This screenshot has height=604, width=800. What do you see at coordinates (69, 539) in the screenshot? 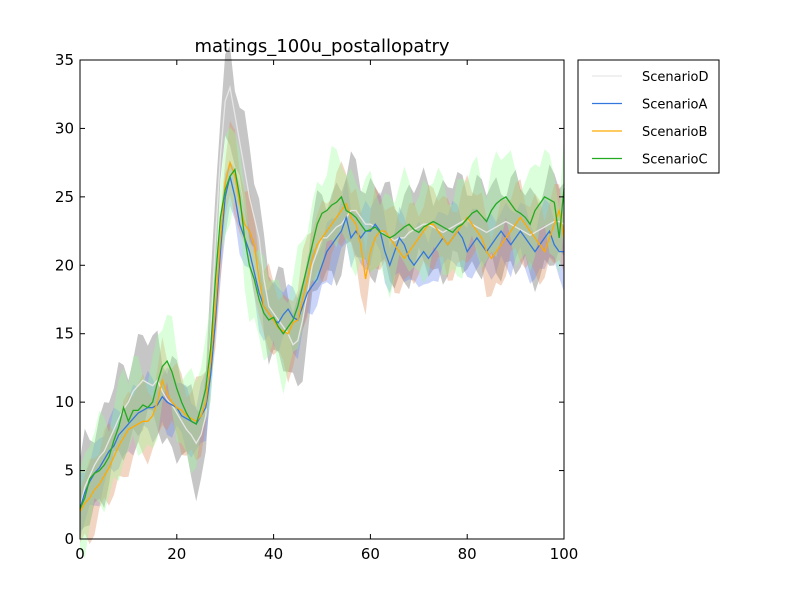
I see `y-tick-label-0: 0` at bounding box center [69, 539].